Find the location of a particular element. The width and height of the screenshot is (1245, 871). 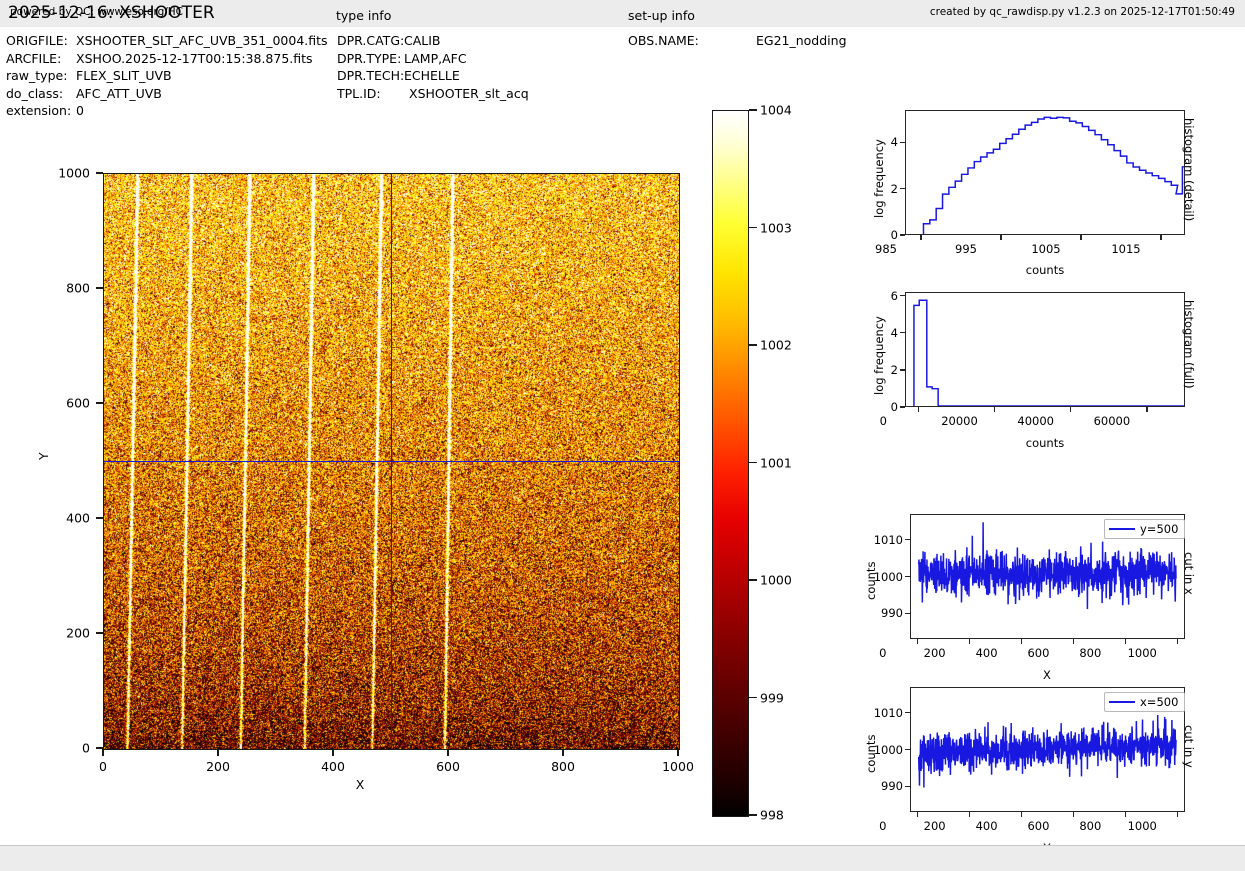

legend-line-swatch is located at coordinates (1122, 702).